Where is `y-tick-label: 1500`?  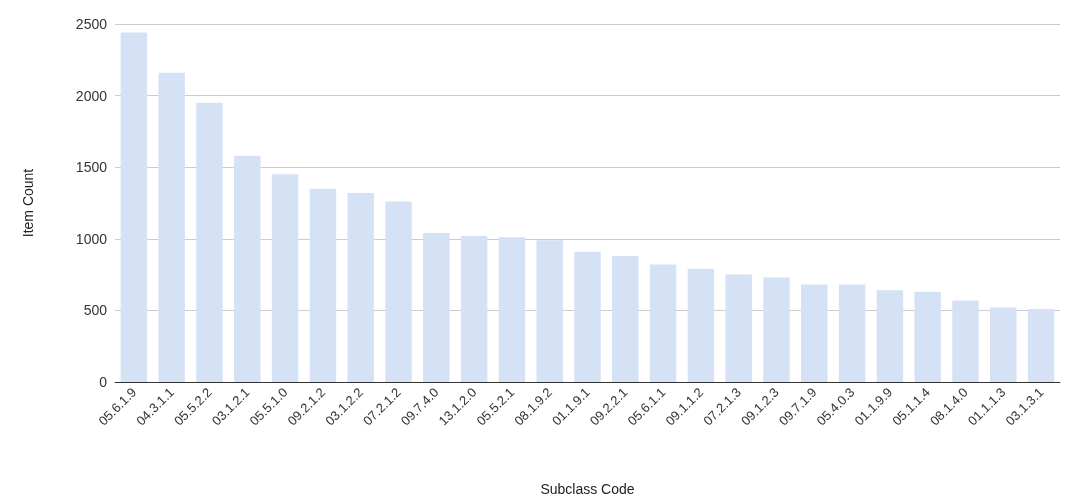
y-tick-label: 1500 is located at coordinates (91, 167).